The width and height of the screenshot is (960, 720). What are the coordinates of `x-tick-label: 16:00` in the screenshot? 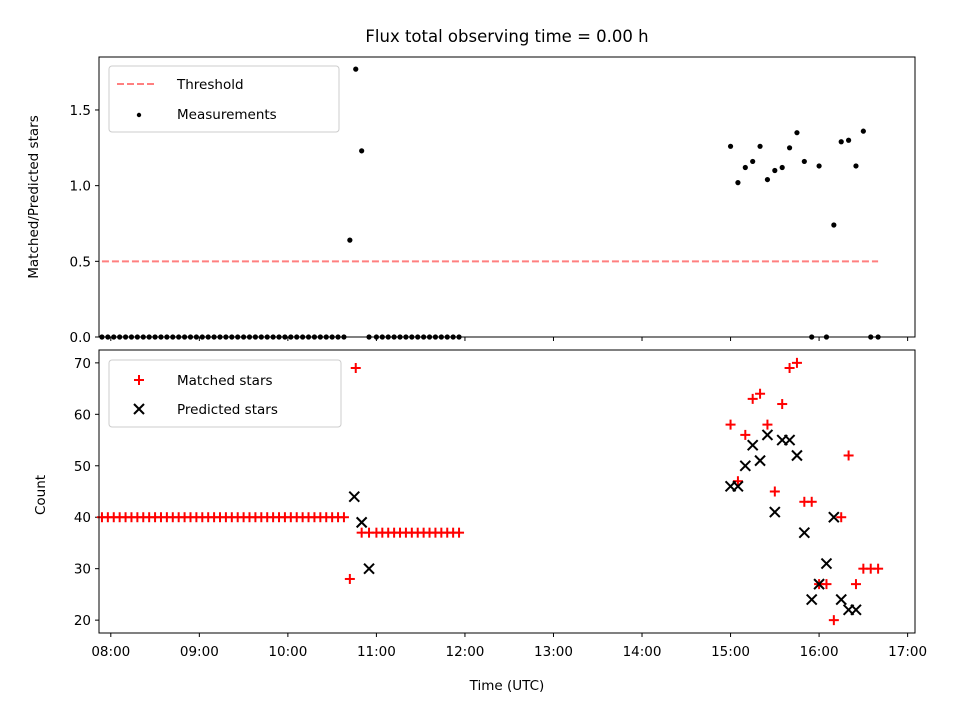 It's located at (819, 652).